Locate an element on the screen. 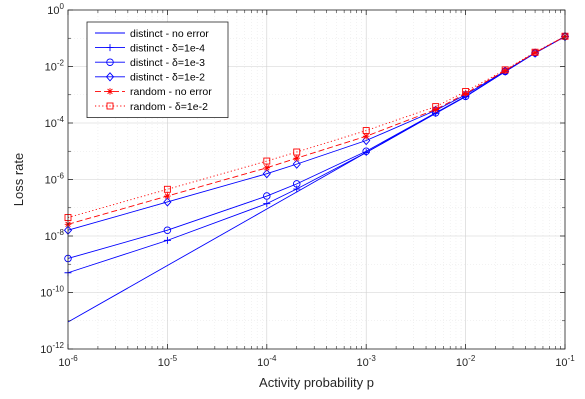 This screenshot has height=399, width=585. y-tick-label: 10⁻² is located at coordinates (55, 66).